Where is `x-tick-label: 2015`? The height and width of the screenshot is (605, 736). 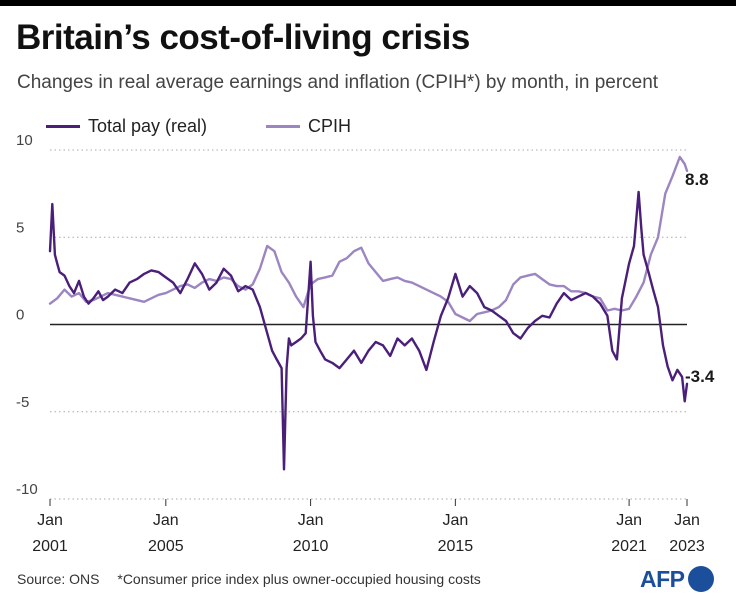 x-tick-label: 2015 is located at coordinates (456, 546).